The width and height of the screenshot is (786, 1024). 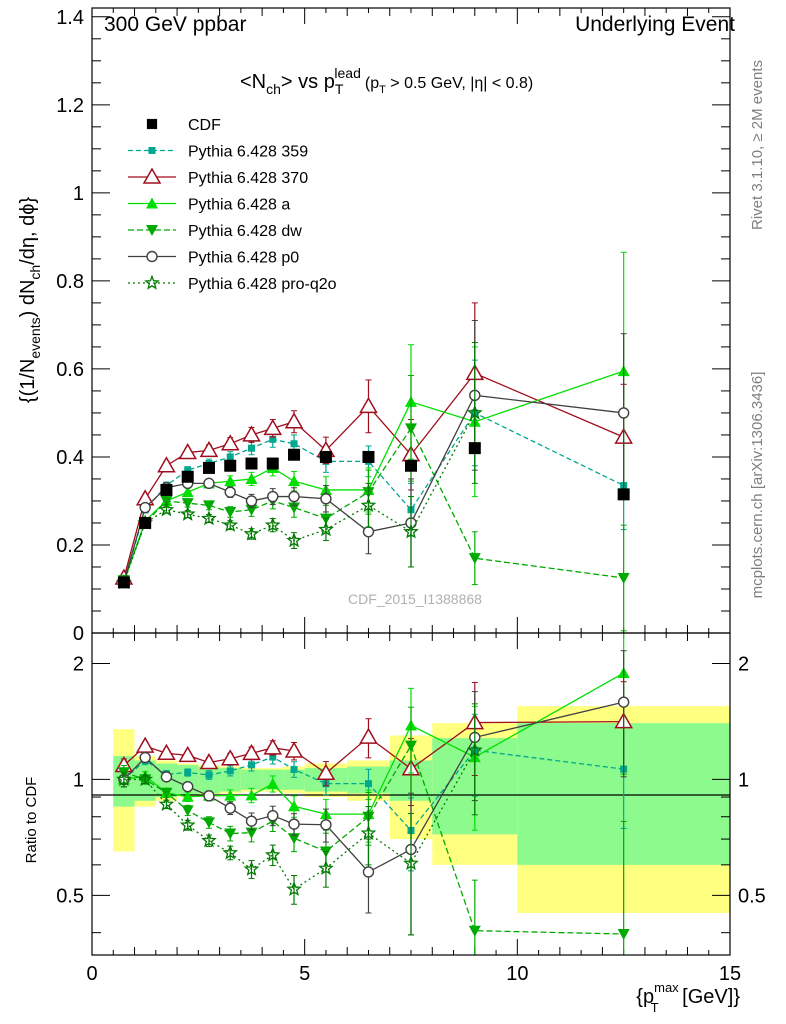 What do you see at coordinates (743, 664) in the screenshot?
I see `ratio-tick-label-right: 2` at bounding box center [743, 664].